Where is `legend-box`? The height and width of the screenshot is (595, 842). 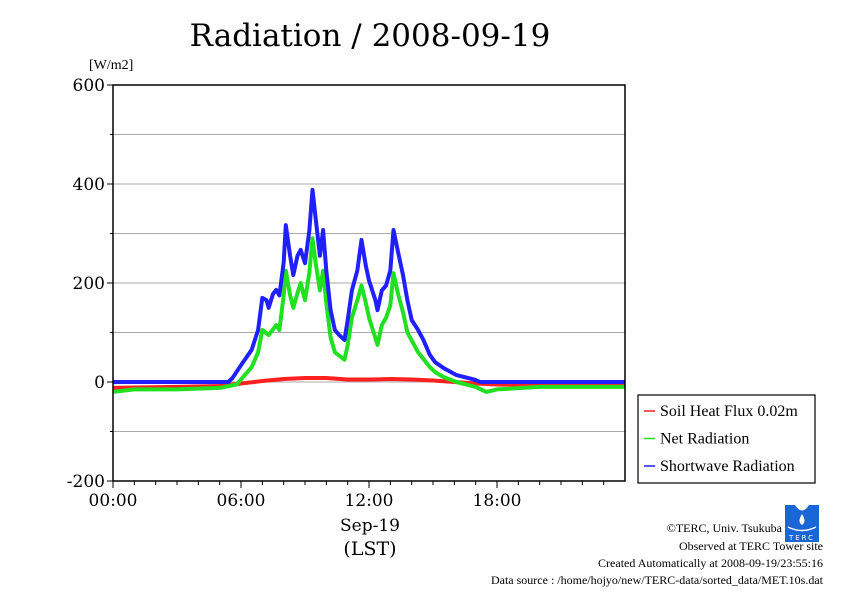
legend-box is located at coordinates (726, 439).